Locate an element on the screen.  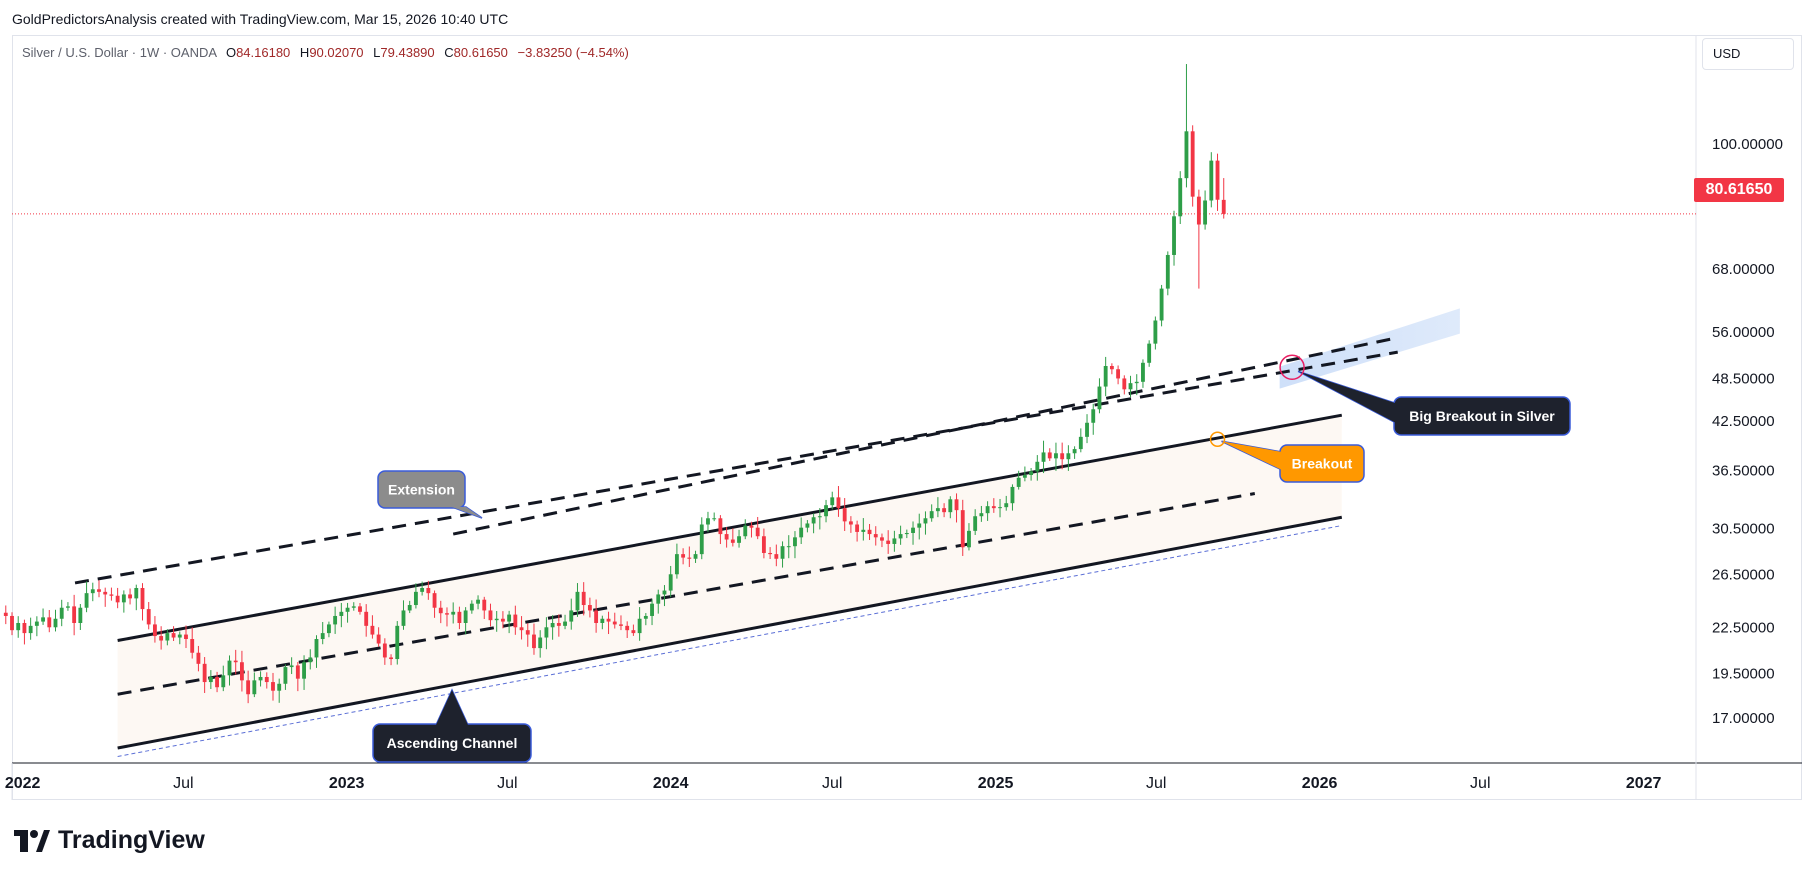
extension-callout: Extension is located at coordinates (430, 494).